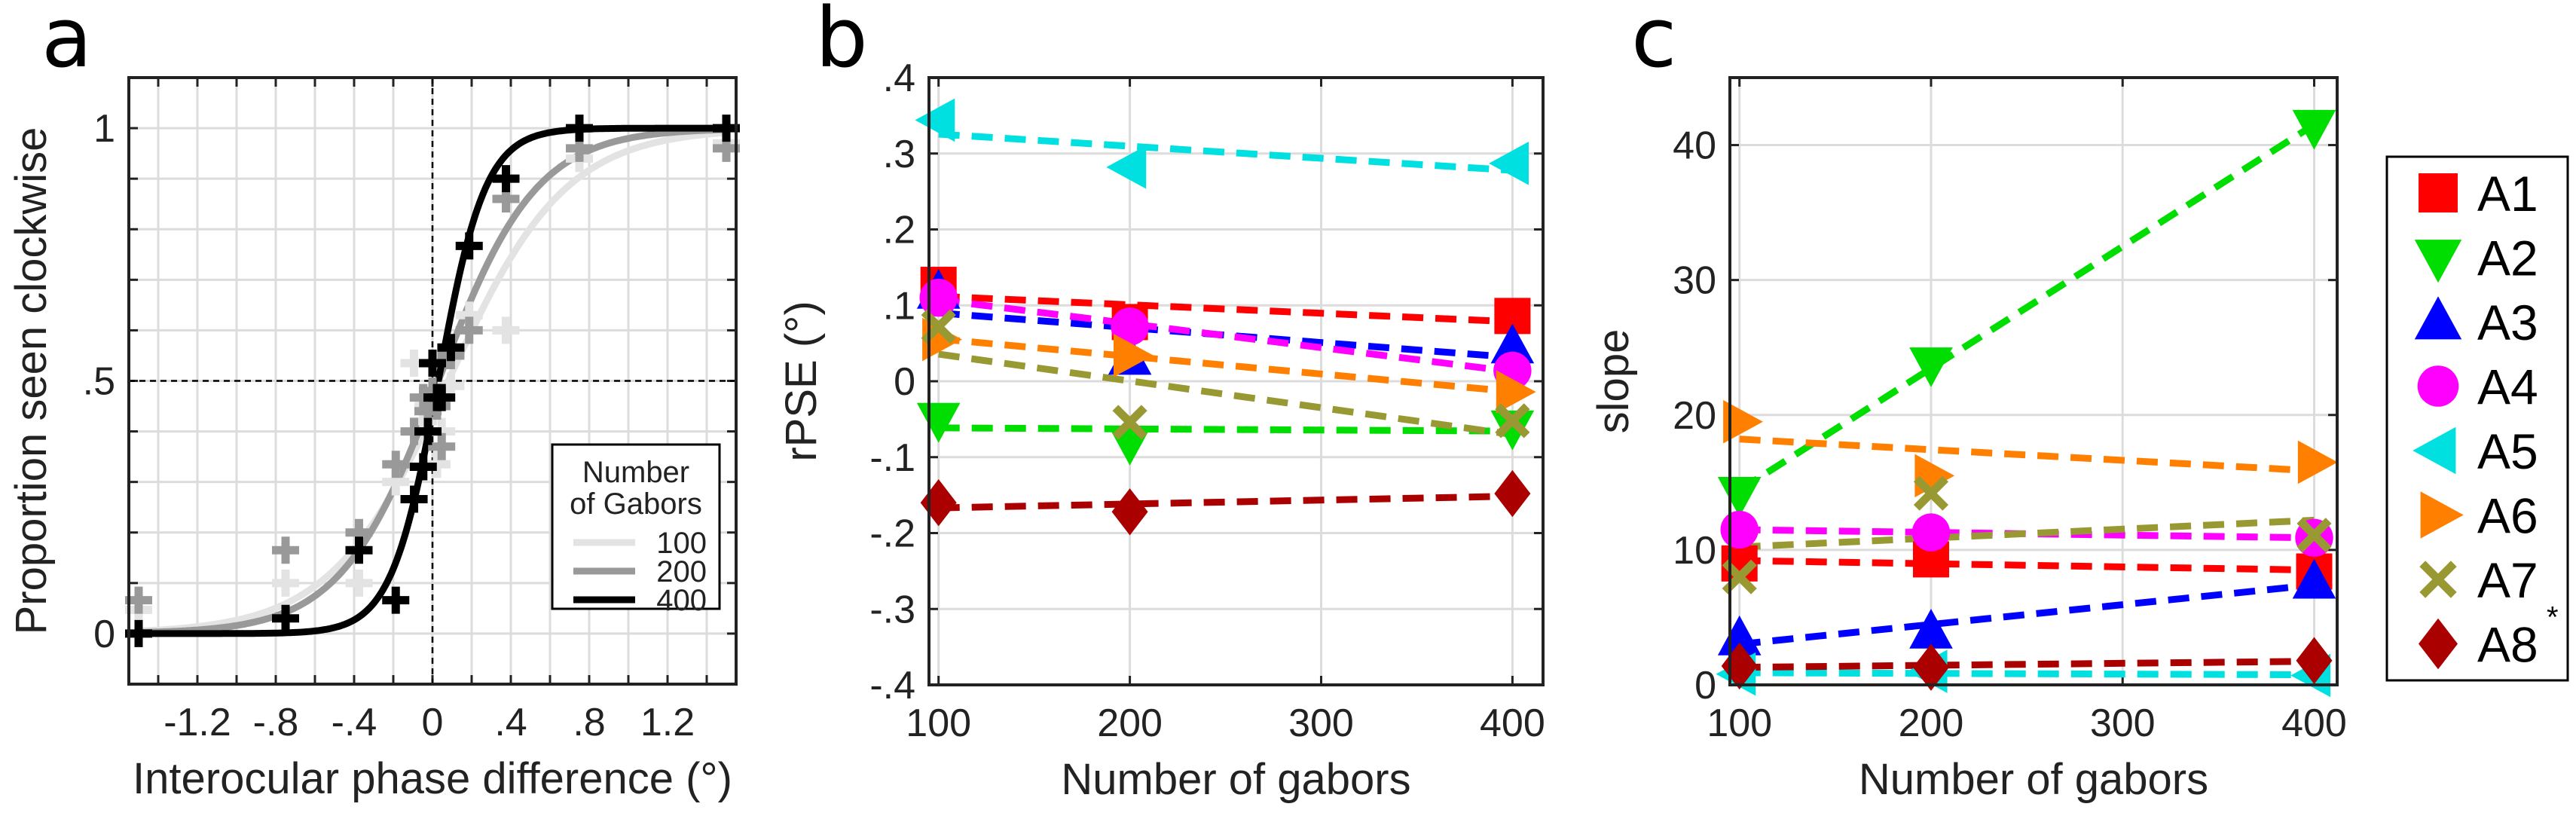  Describe the element at coordinates (2507, 516) in the screenshot. I see `legend-label-A6: A6` at that location.